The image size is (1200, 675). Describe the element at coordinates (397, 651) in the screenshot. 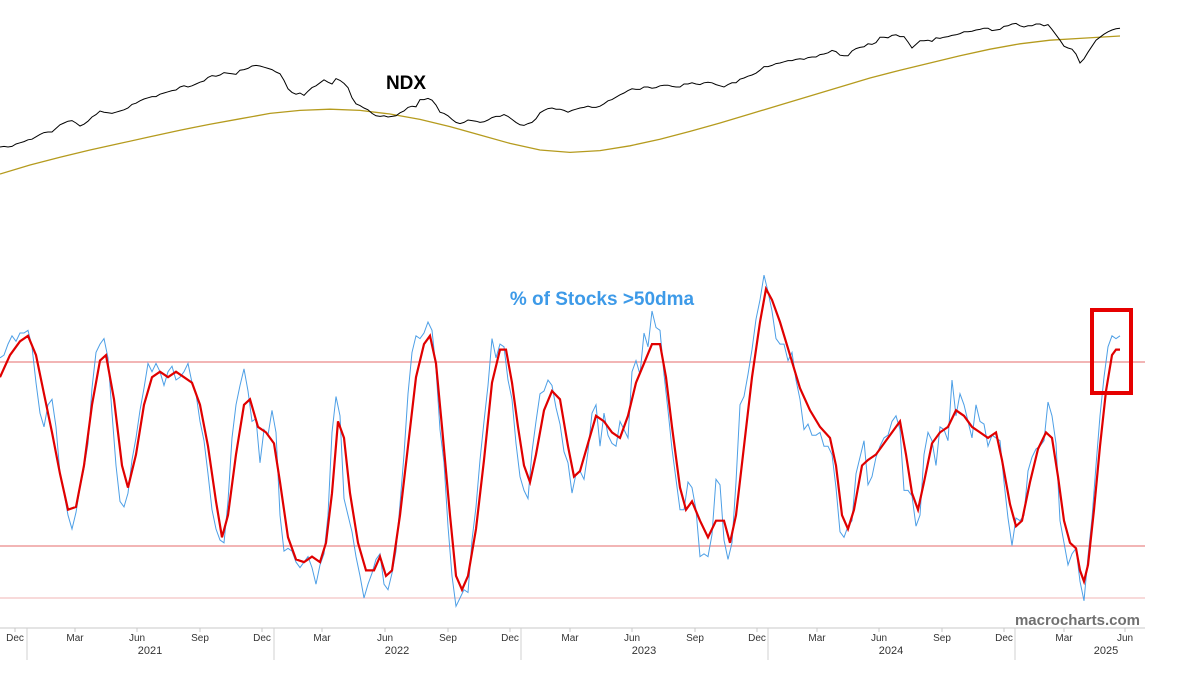

I see `year-label: 2022` at that location.